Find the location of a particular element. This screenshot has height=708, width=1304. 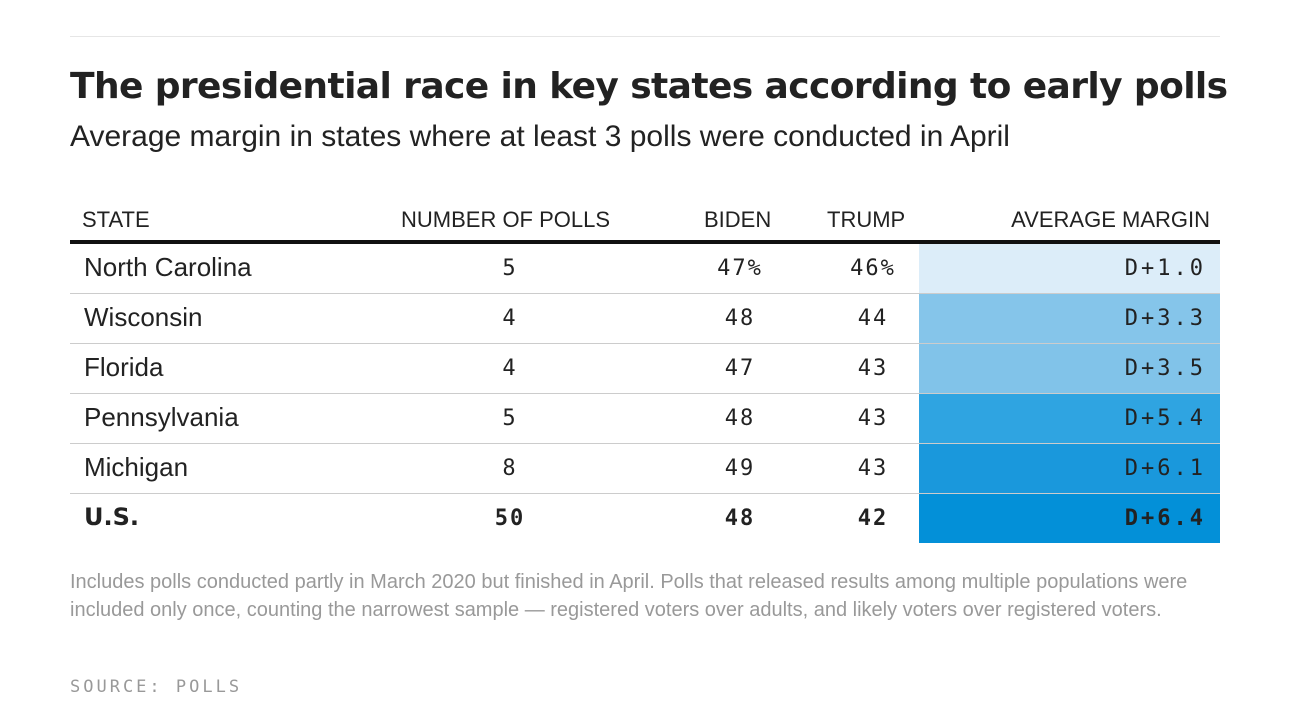

state-name: Michigan is located at coordinates (136, 467).